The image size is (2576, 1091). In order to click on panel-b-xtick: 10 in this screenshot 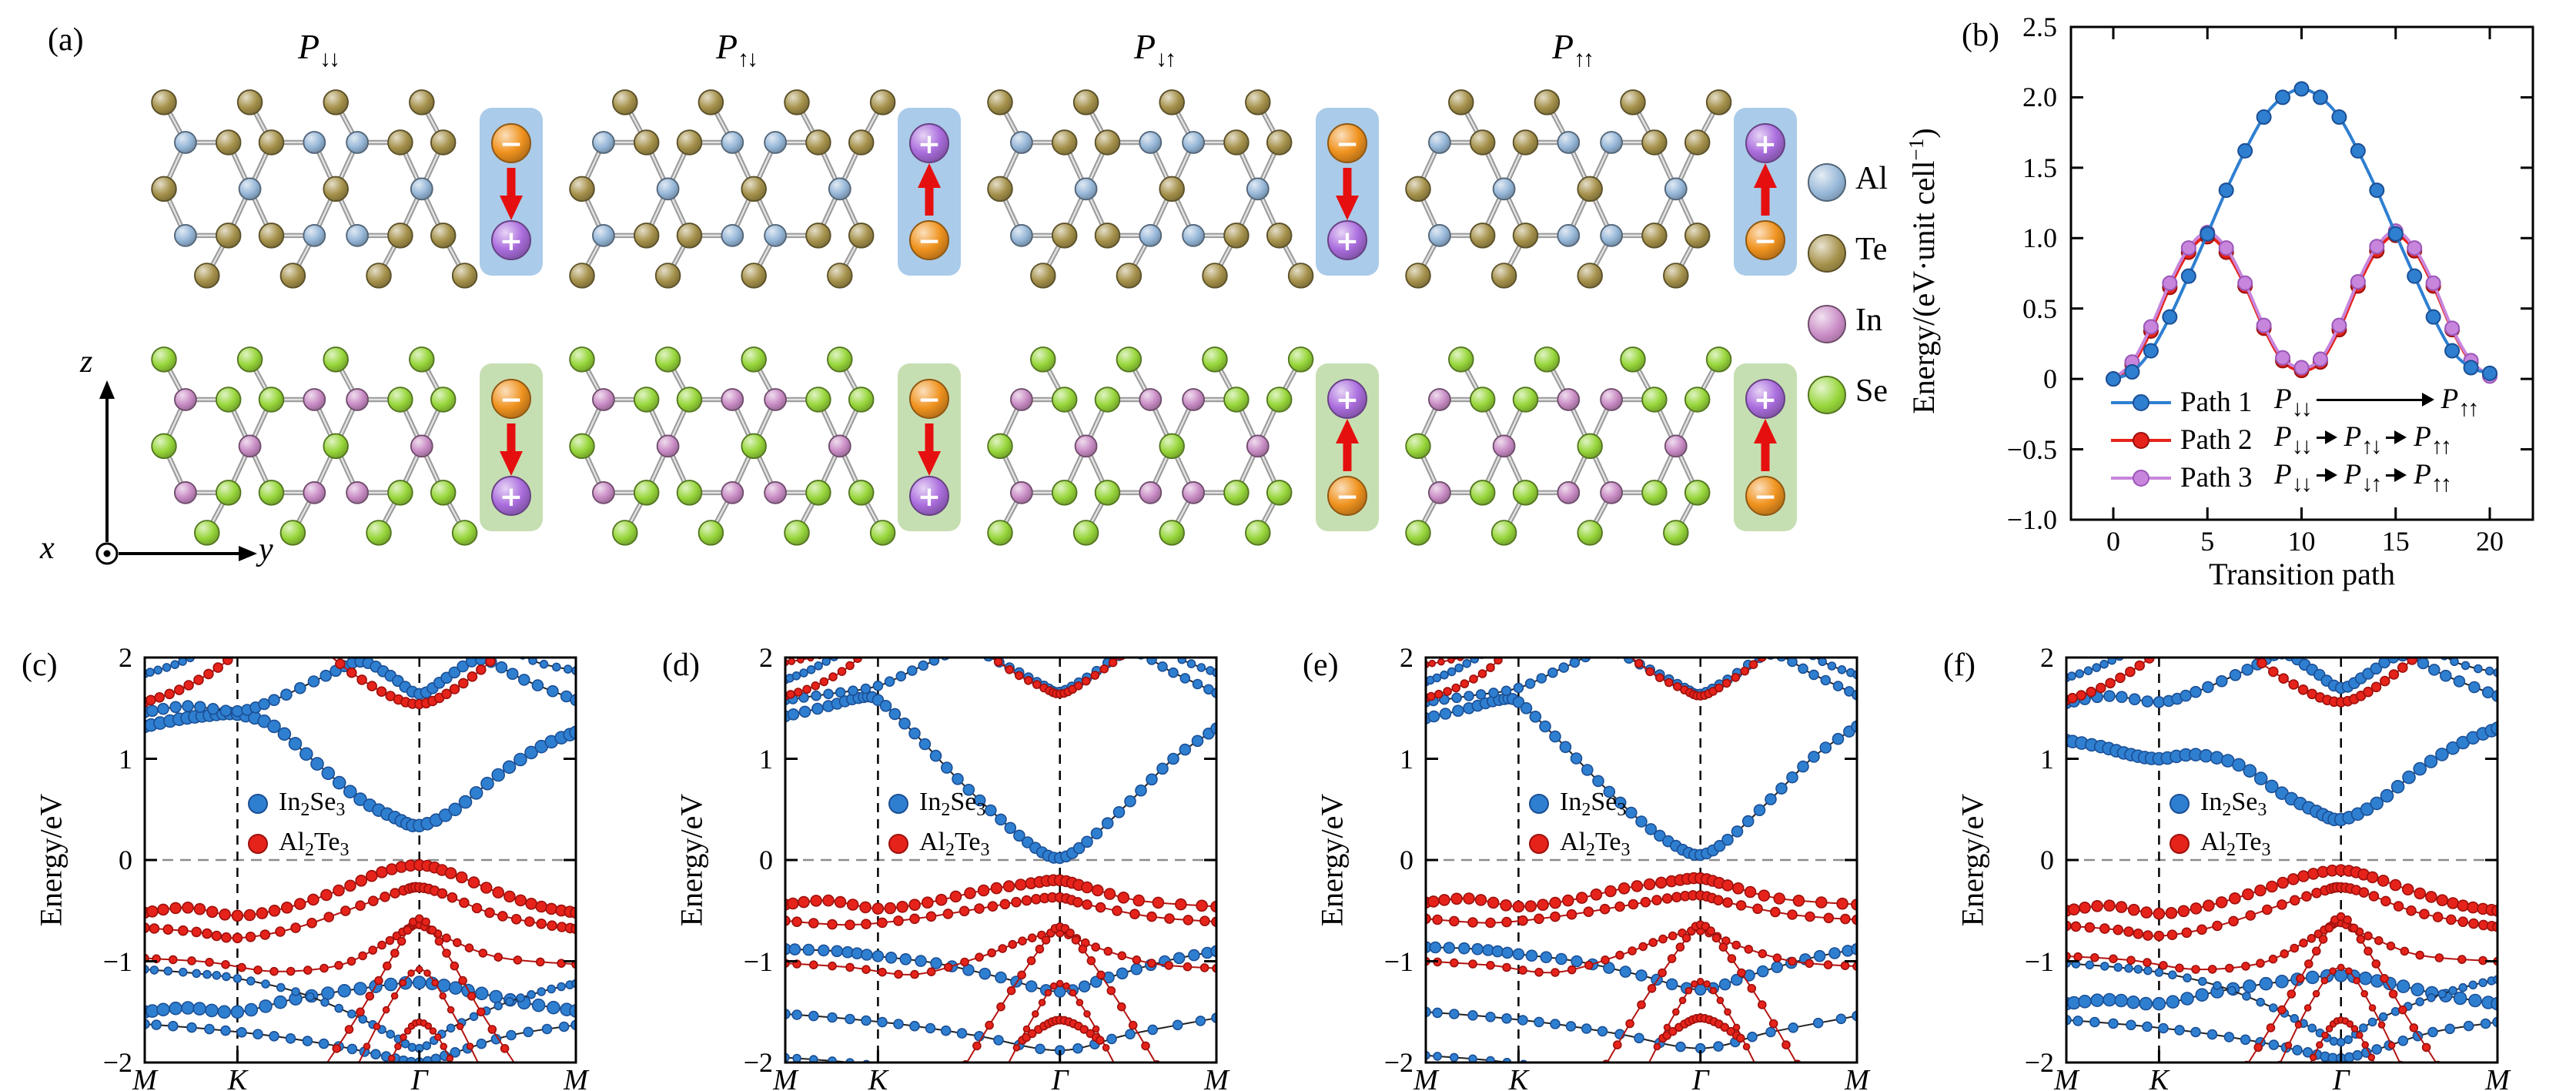, I will do `click(2301, 541)`.